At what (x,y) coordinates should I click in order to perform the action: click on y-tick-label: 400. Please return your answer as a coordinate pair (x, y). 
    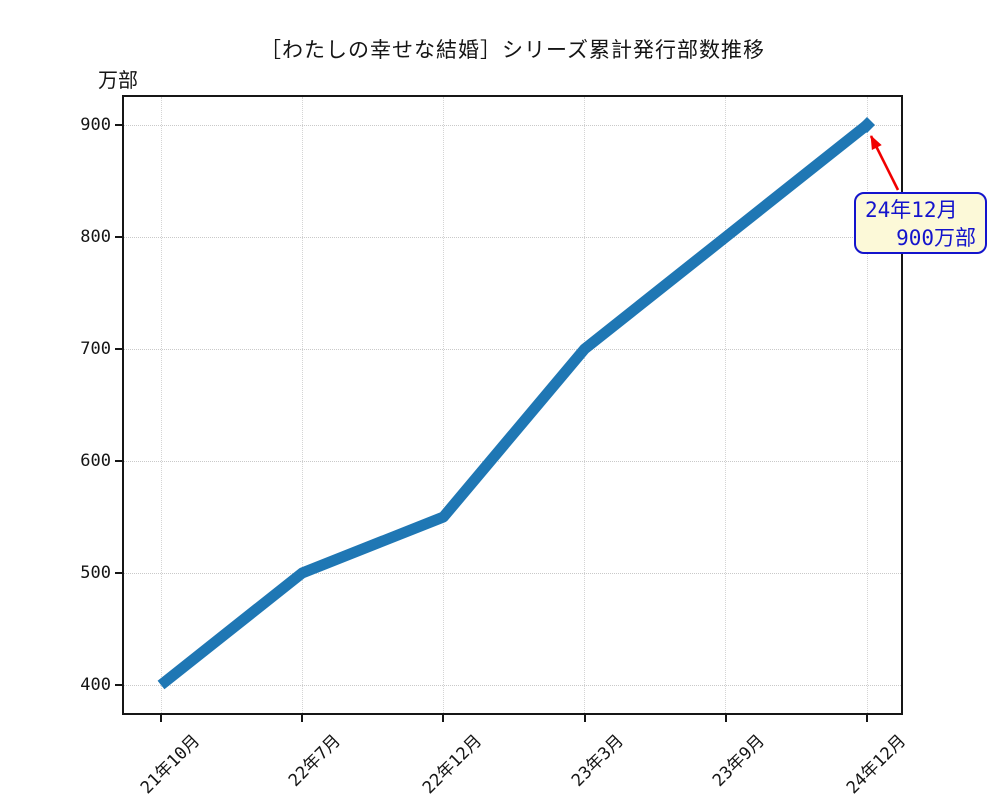
    Looking at the image, I should click on (95, 685).